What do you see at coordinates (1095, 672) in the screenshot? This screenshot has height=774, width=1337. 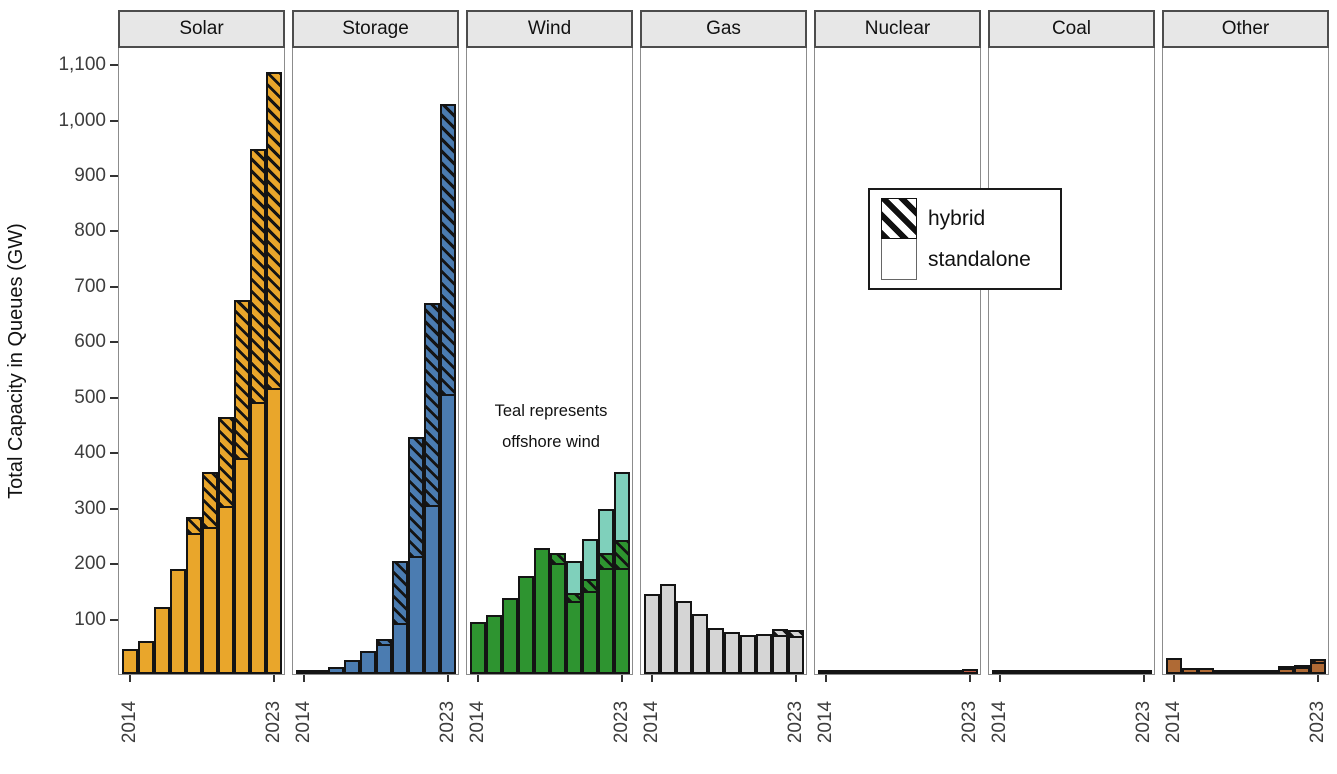 I see `bar-coal-2020` at bounding box center [1095, 672].